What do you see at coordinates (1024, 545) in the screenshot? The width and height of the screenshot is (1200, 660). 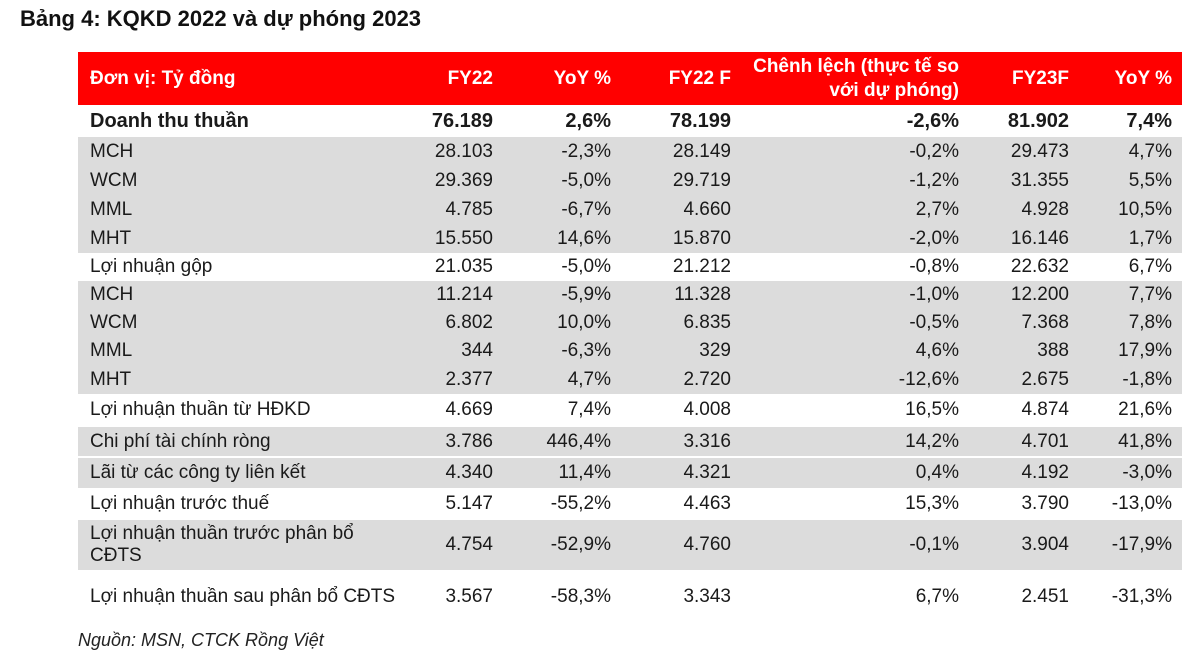 I see `cell-fy23f: 3.904` at bounding box center [1024, 545].